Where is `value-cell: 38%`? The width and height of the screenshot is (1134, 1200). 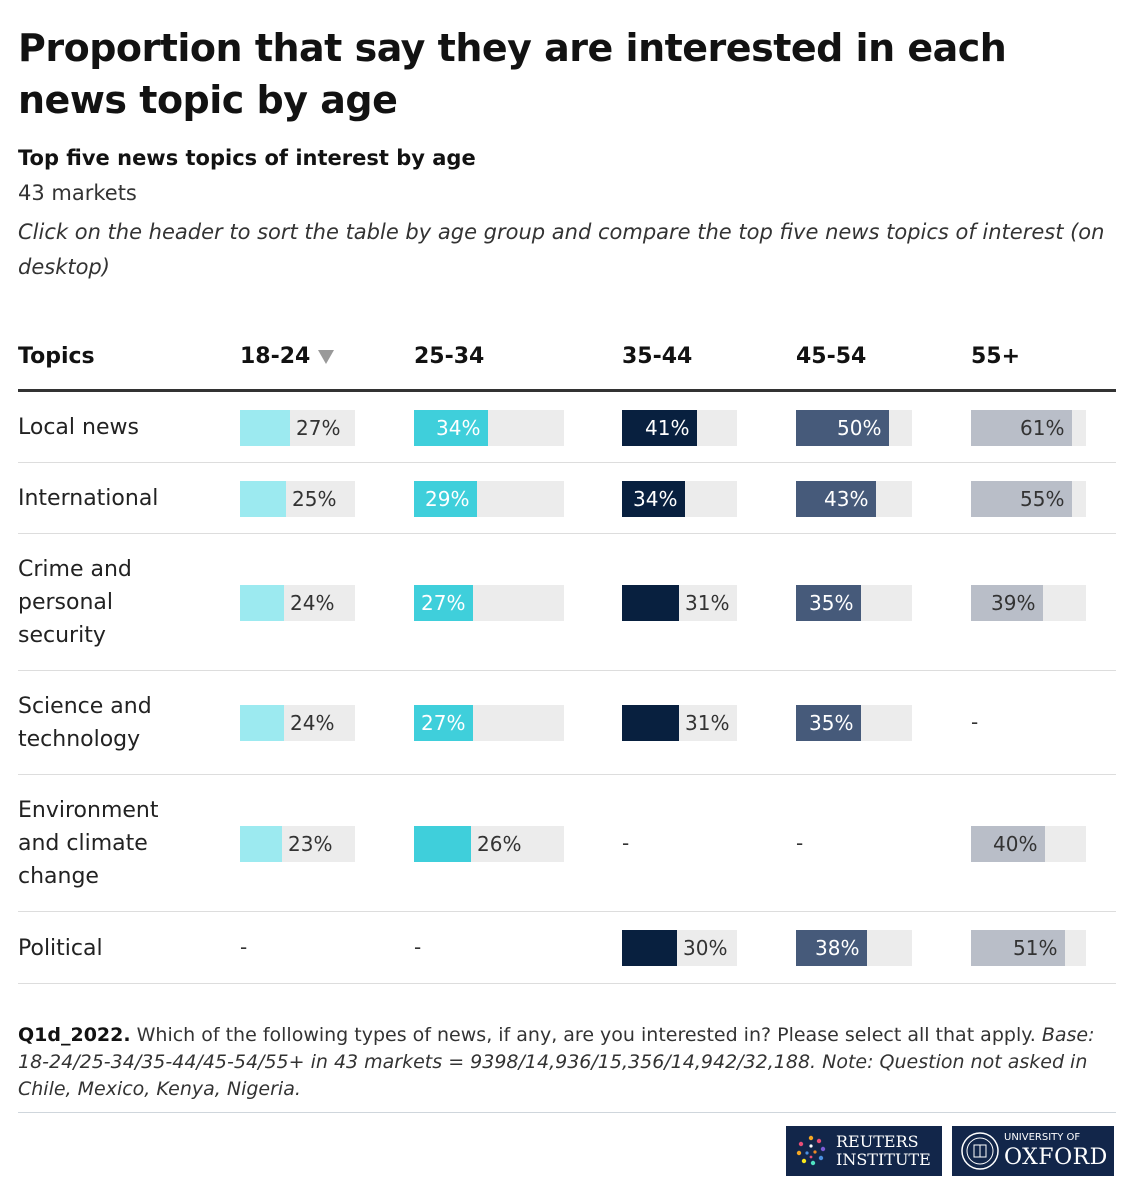 value-cell: 38% is located at coordinates (854, 948).